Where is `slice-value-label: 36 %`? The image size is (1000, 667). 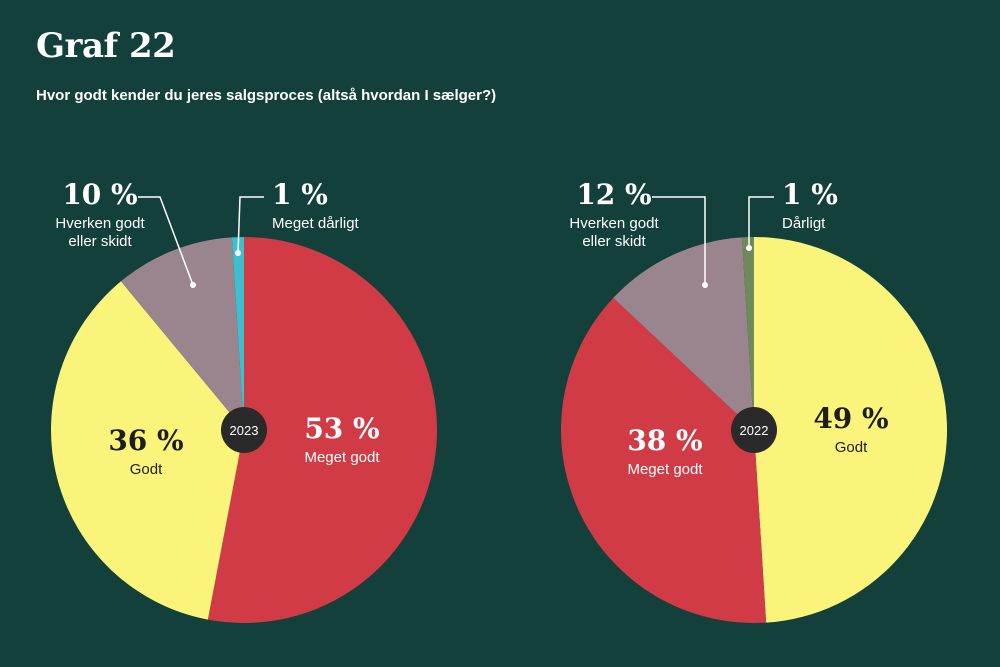 slice-value-label: 36 % is located at coordinates (145, 440).